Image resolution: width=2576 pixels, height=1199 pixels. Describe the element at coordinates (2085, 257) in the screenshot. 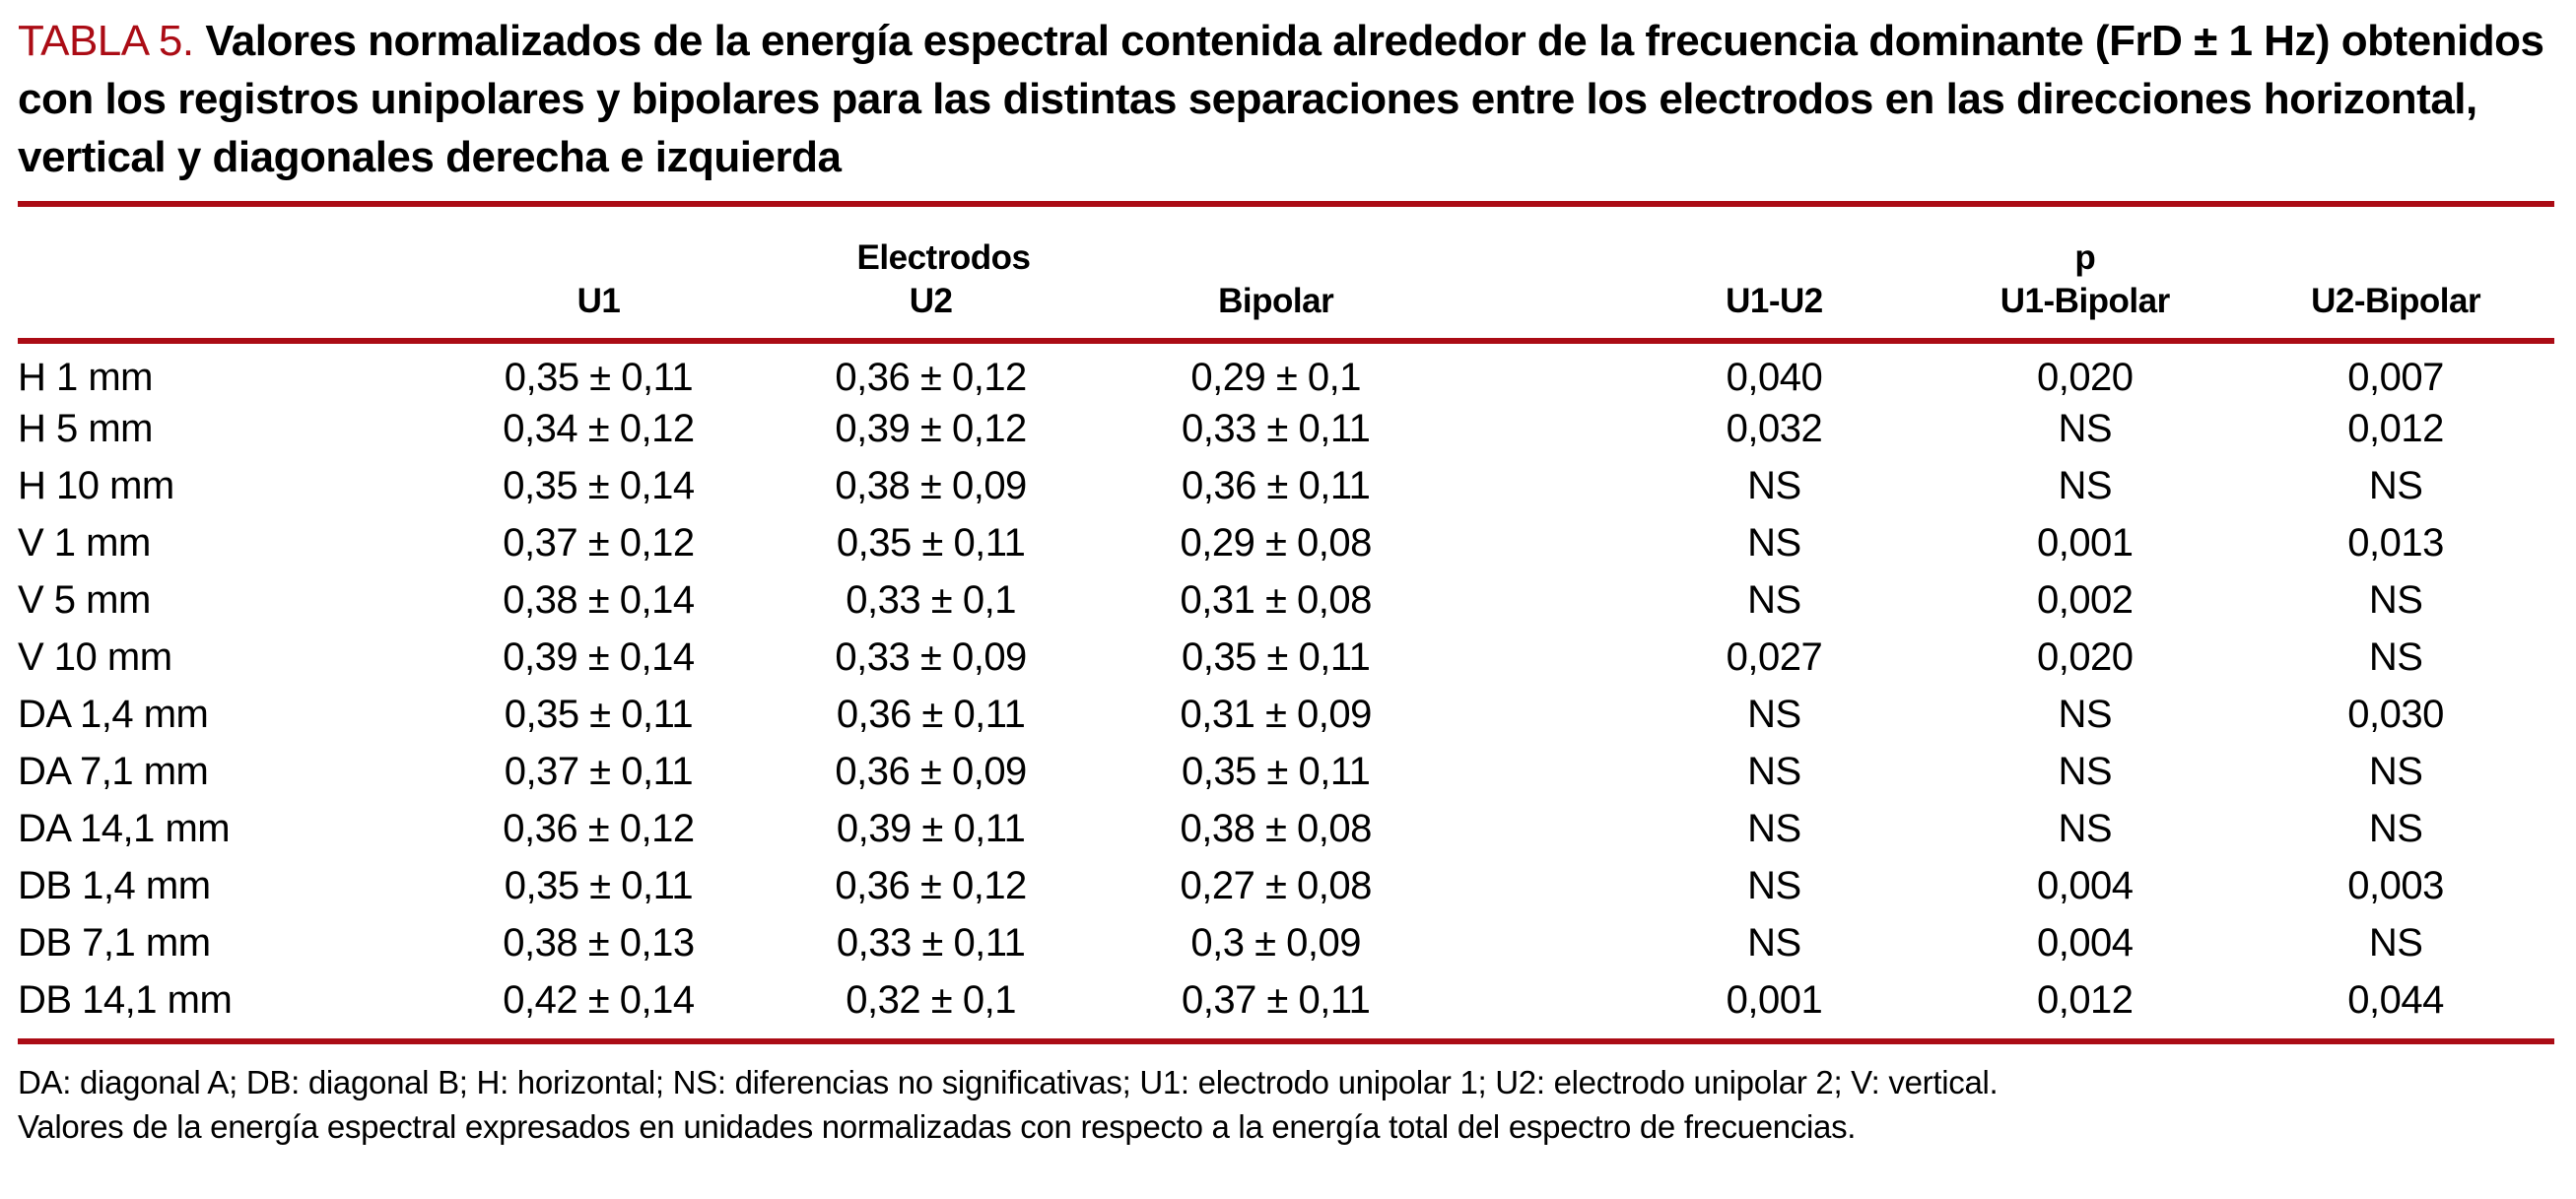

I see `group-header-p: p` at that location.